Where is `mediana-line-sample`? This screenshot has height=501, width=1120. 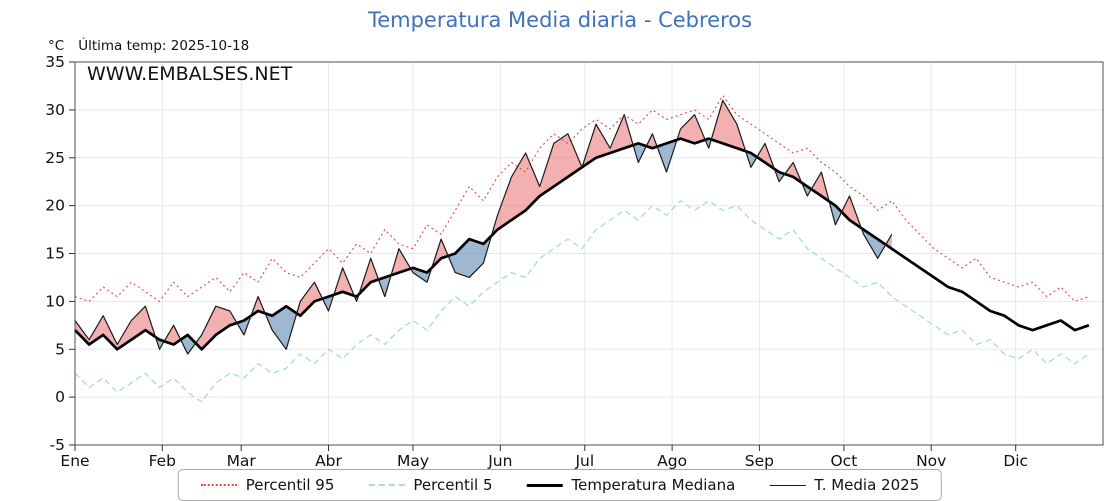 mediana-line-sample is located at coordinates (544, 485).